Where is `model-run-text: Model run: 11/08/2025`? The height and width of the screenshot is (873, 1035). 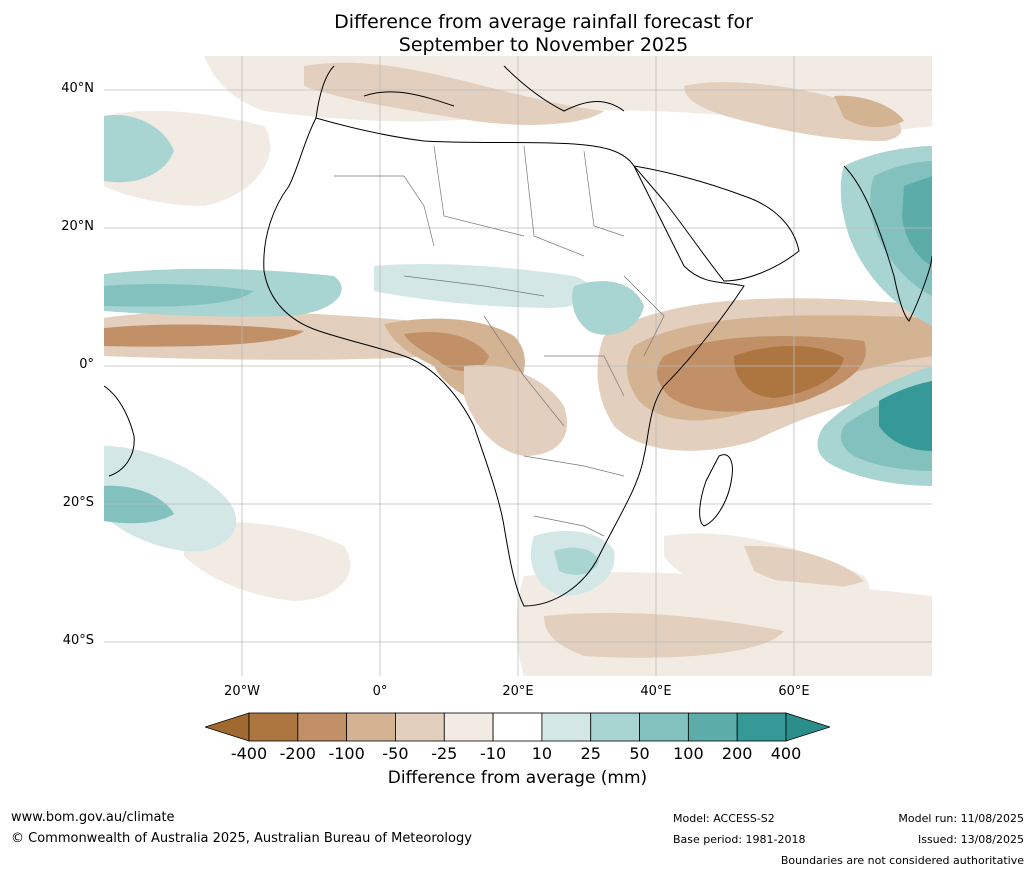 model-run-text: Model run: 11/08/2025 is located at coordinates (961, 818).